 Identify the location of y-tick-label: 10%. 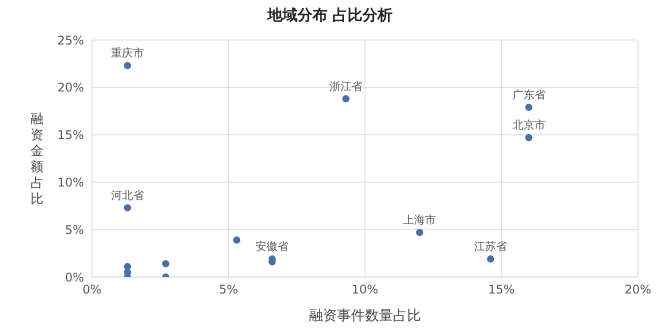
(70, 182).